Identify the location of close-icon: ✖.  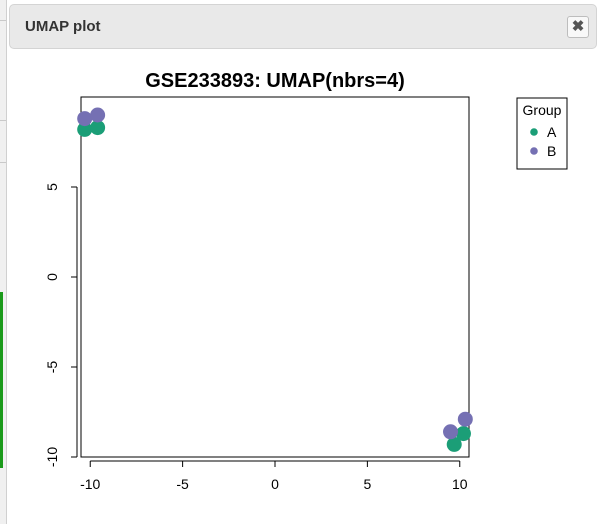
(578, 26).